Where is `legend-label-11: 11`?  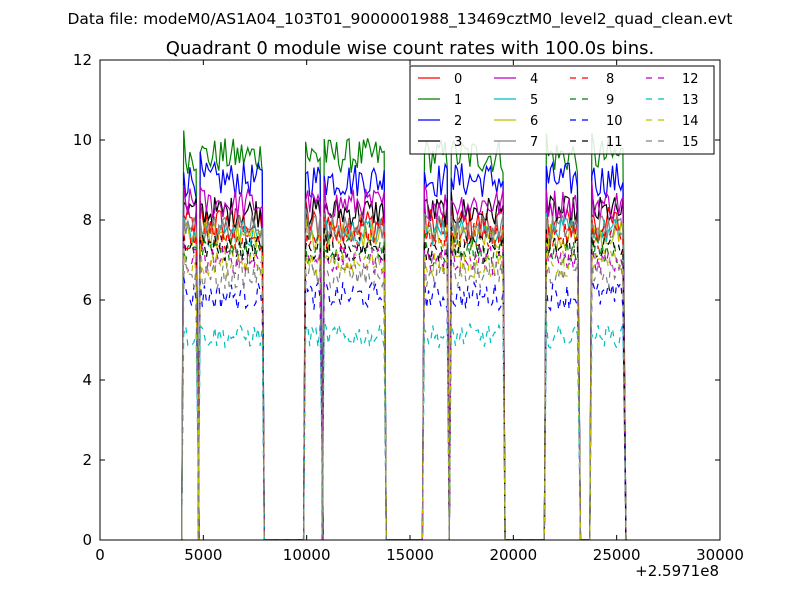 legend-label-11: 11 is located at coordinates (614, 142).